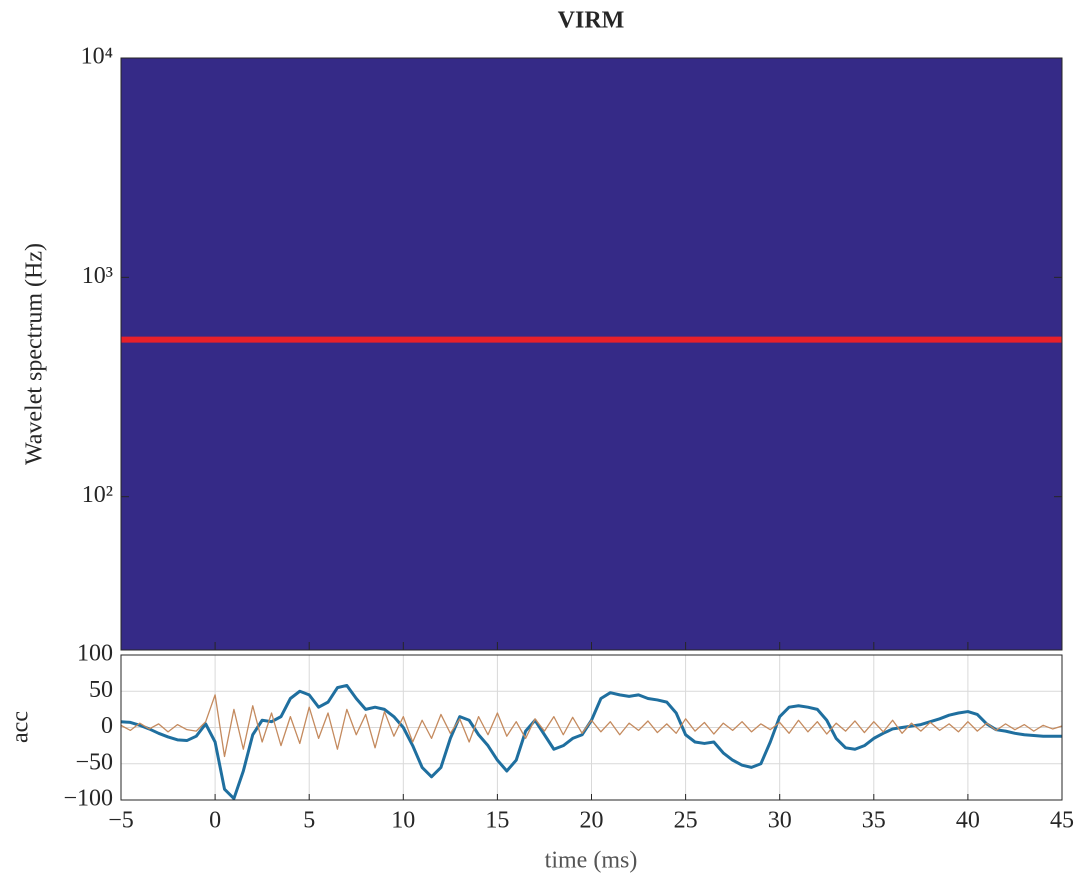 This screenshot has width=1078, height=879. I want to click on x-tick-label: 35, so click(874, 821).